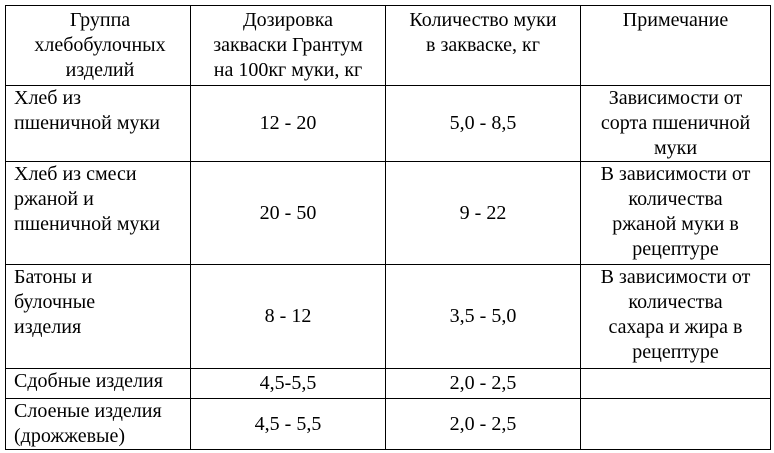  I want to click on cell-text: изделий, so click(100, 70).